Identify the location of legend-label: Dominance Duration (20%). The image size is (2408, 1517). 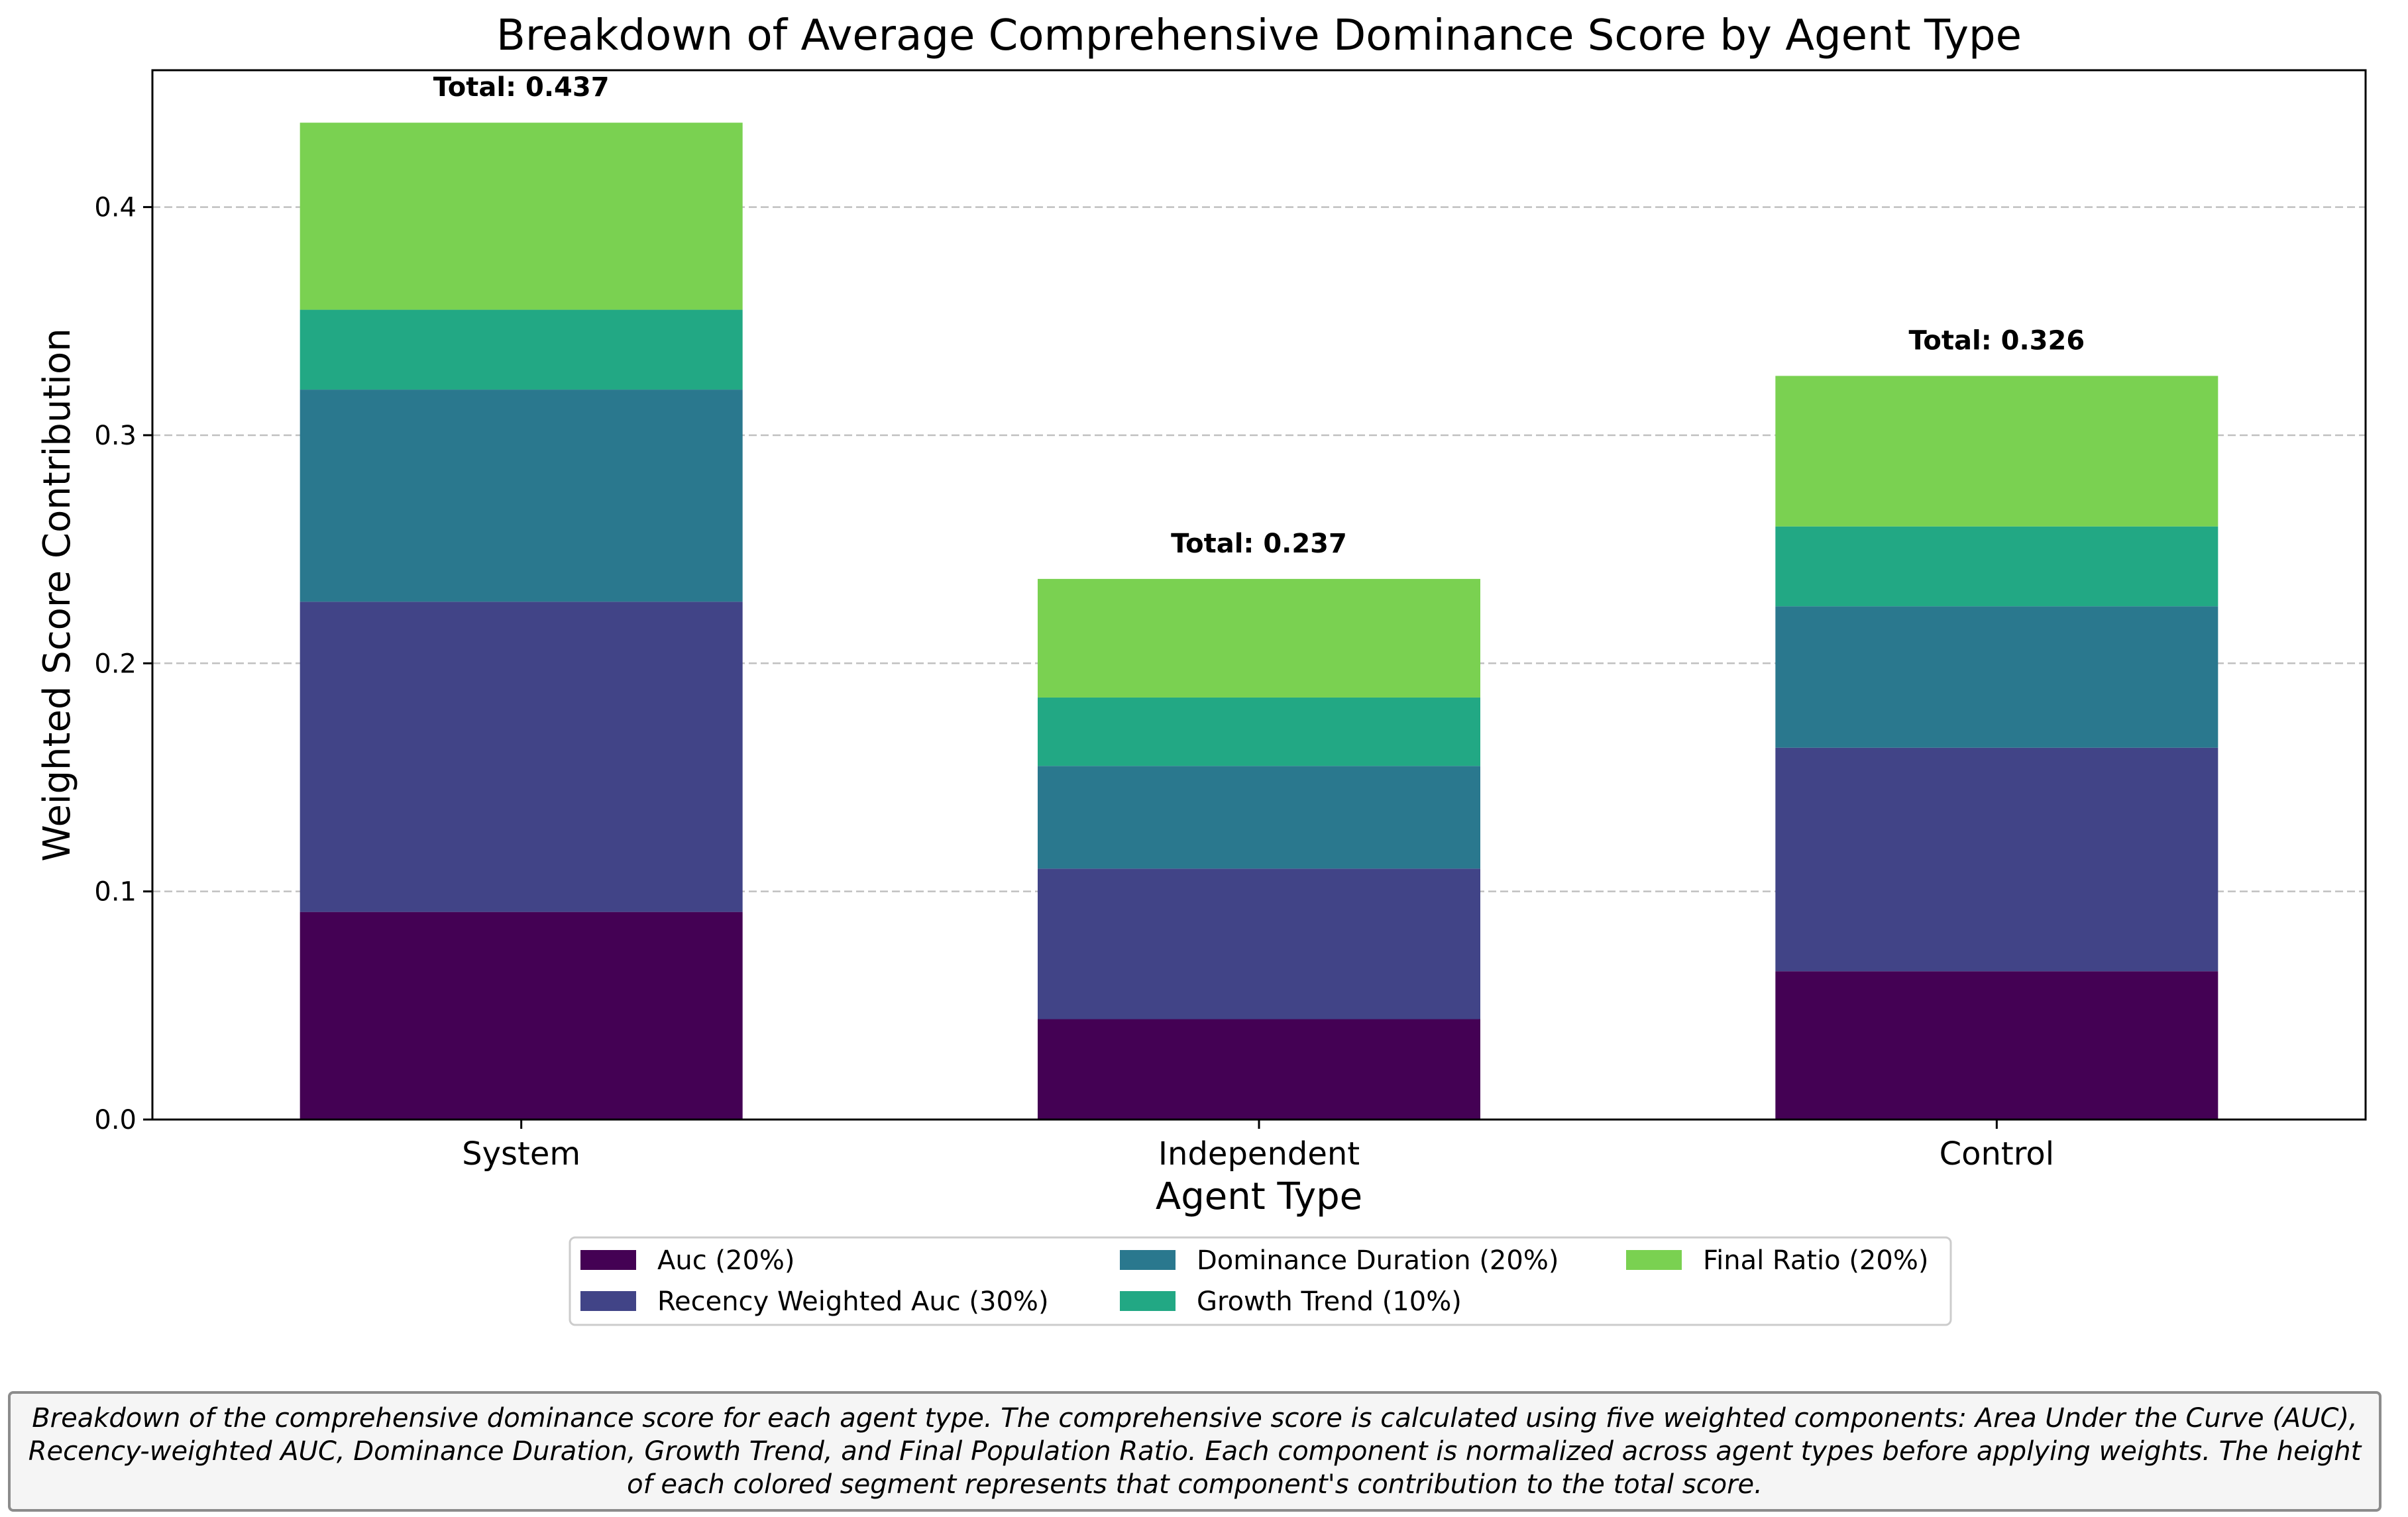
(1378, 1261).